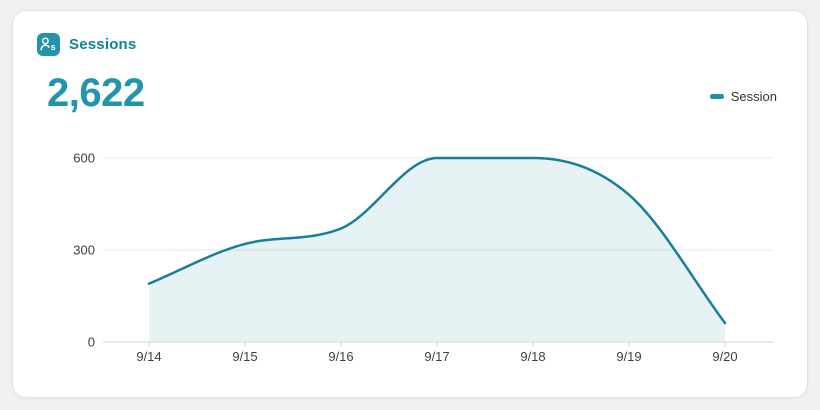 The width and height of the screenshot is (820, 410). I want to click on svg-text: s, so click(53, 47).